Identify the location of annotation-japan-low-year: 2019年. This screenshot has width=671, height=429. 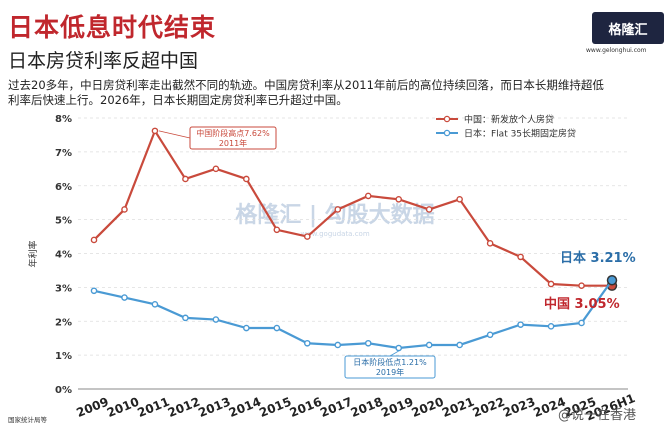
(390, 372).